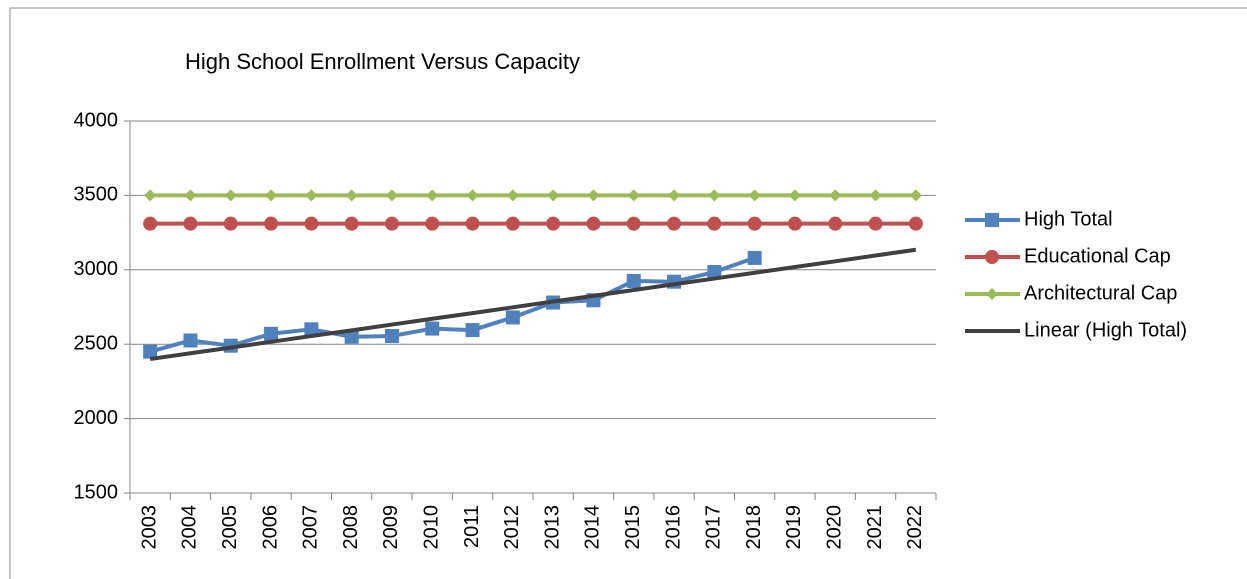 The image size is (1247, 579). What do you see at coordinates (915, 527) in the screenshot?
I see `x-tick-label: 2022` at bounding box center [915, 527].